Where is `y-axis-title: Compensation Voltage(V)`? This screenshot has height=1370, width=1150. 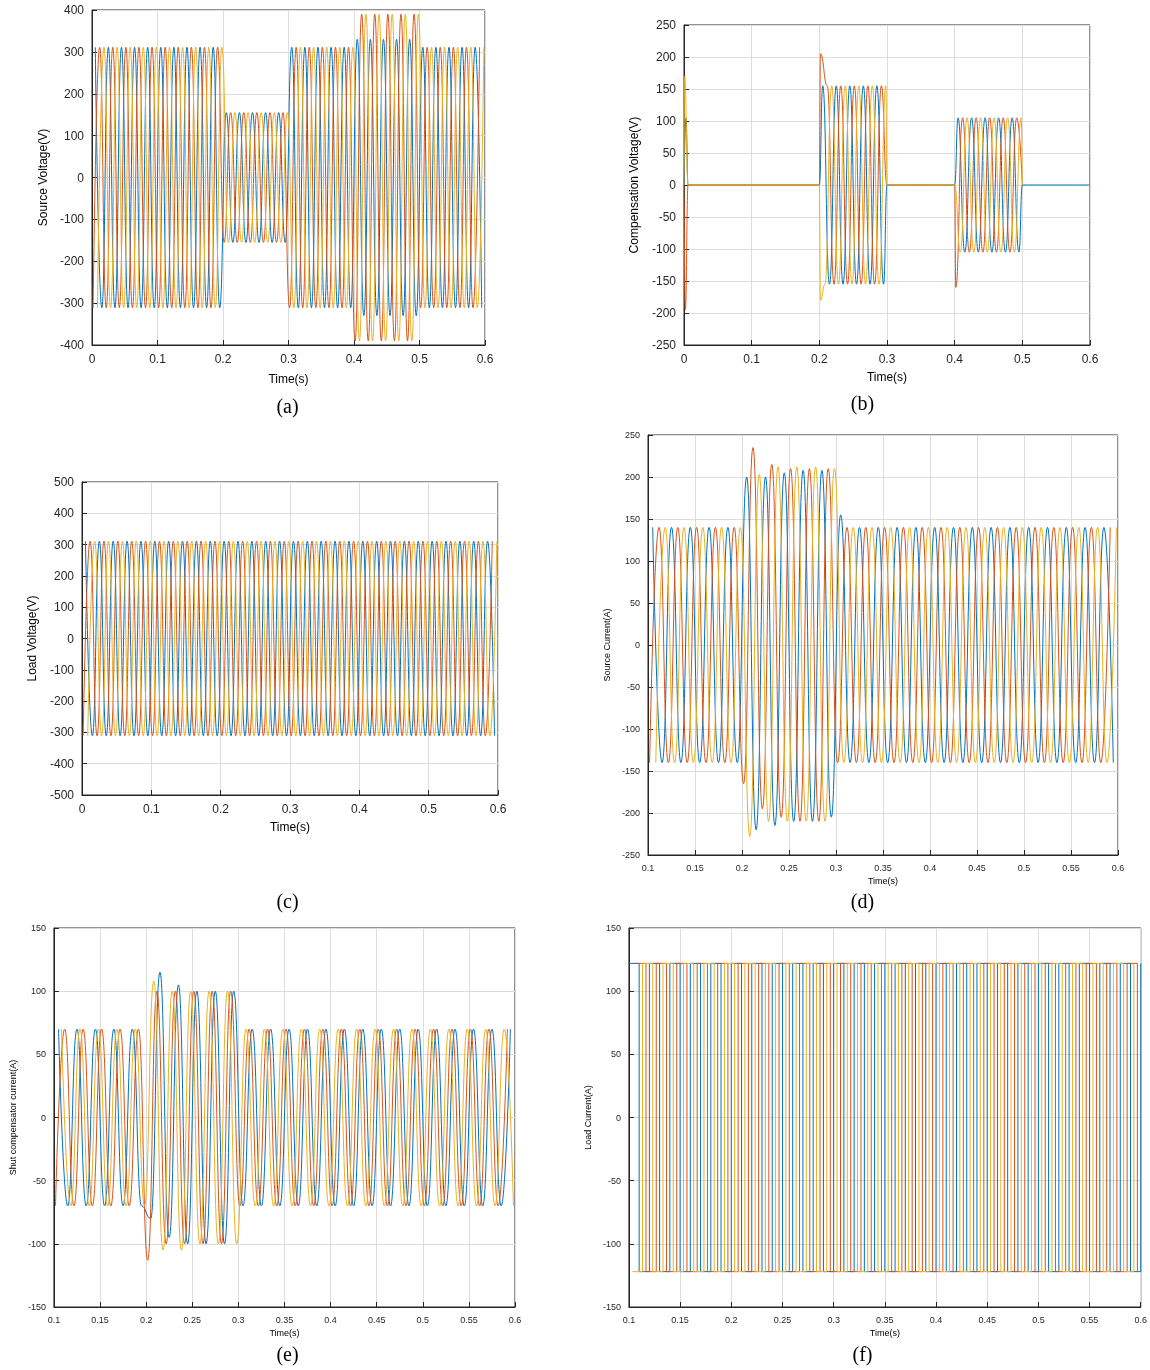 y-axis-title: Compensation Voltage(V) is located at coordinates (634, 185).